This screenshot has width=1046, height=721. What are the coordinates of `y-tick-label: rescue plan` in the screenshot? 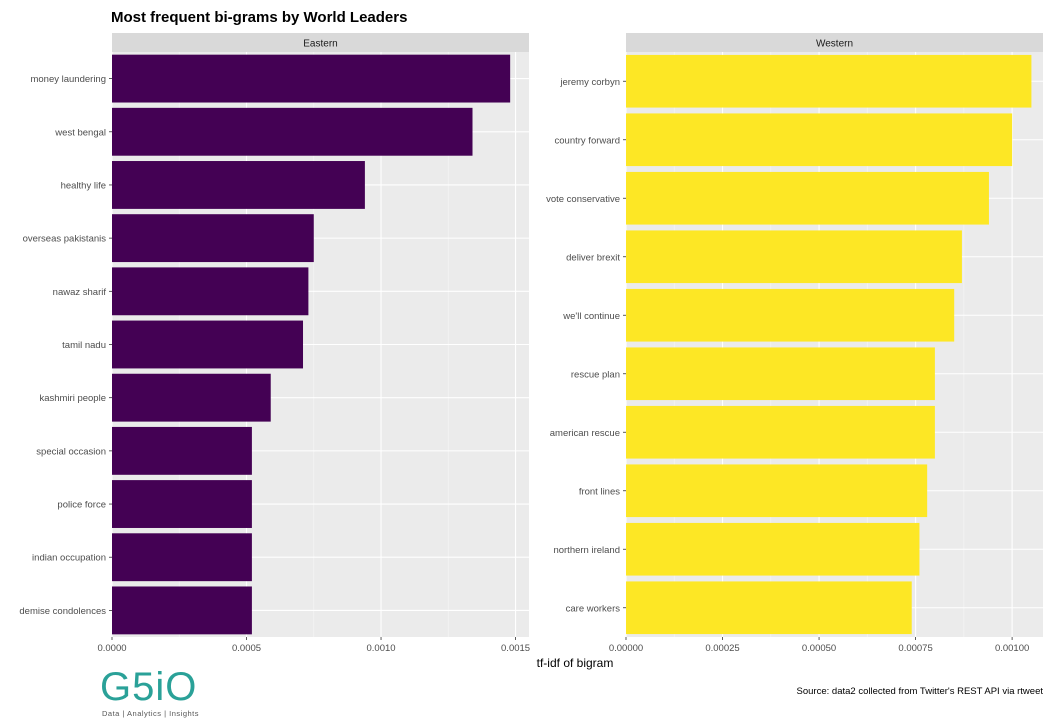 It's located at (595, 374).